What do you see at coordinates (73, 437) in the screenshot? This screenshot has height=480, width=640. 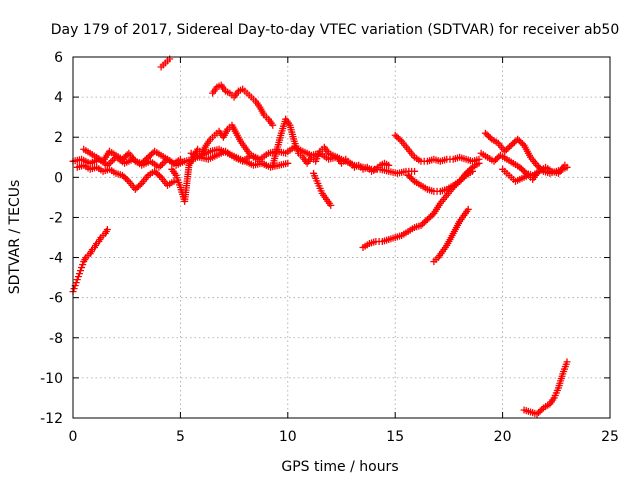 I see `x-tick-label: 0` at bounding box center [73, 437].